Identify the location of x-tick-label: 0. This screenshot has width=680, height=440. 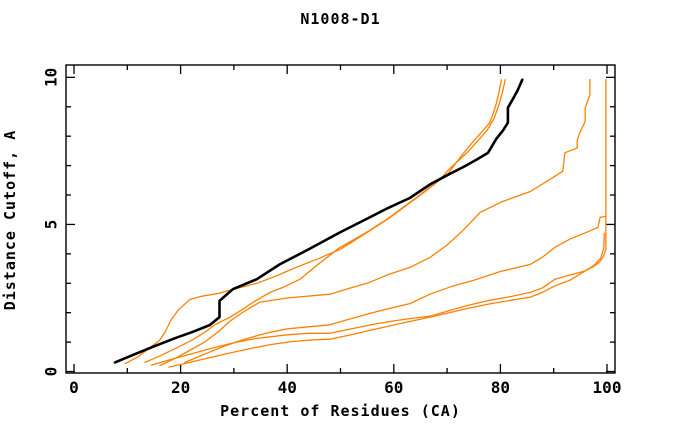
(74, 387).